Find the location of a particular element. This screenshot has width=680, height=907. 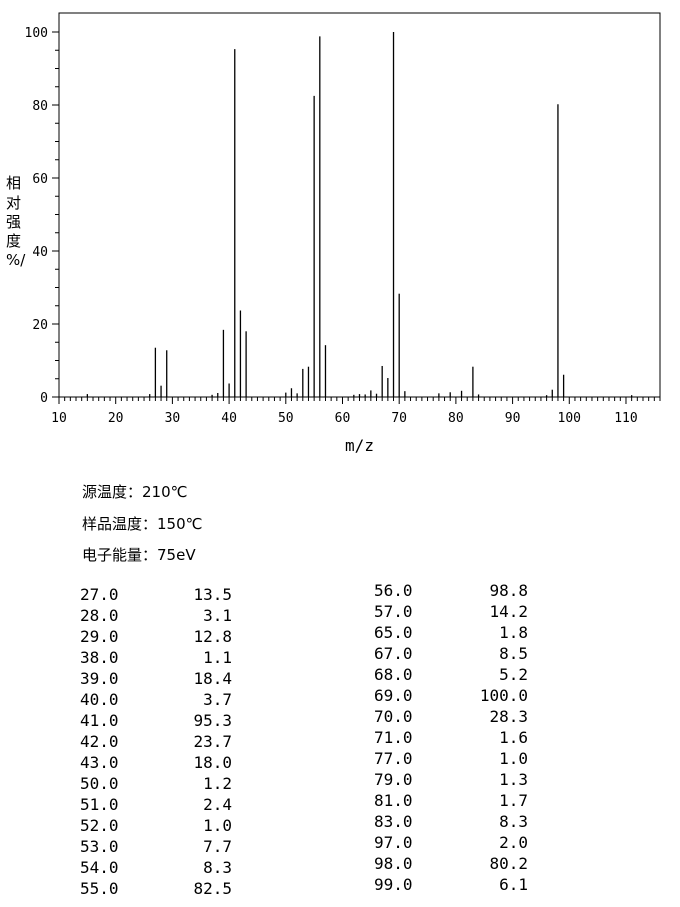

y-tick-label: 0 is located at coordinates (44, 398).